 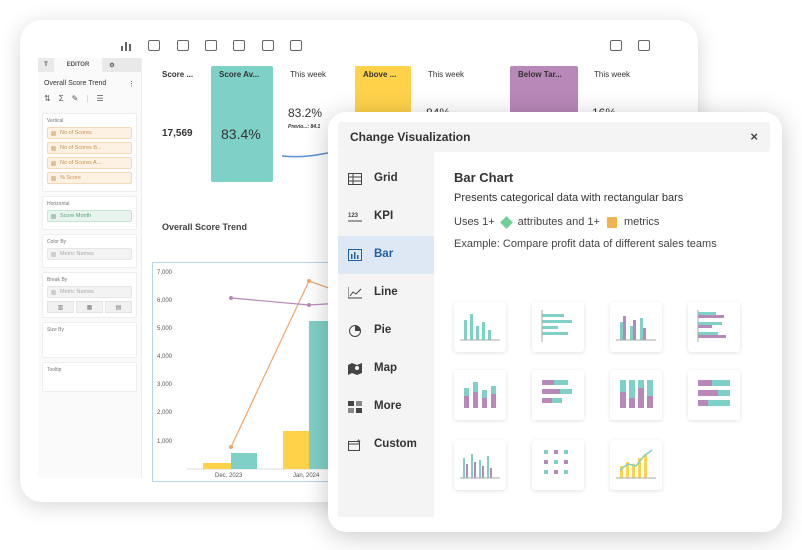 What do you see at coordinates (480, 465) in the screenshot?
I see `grouped-stacked-bar-thumbnail` at bounding box center [480, 465].